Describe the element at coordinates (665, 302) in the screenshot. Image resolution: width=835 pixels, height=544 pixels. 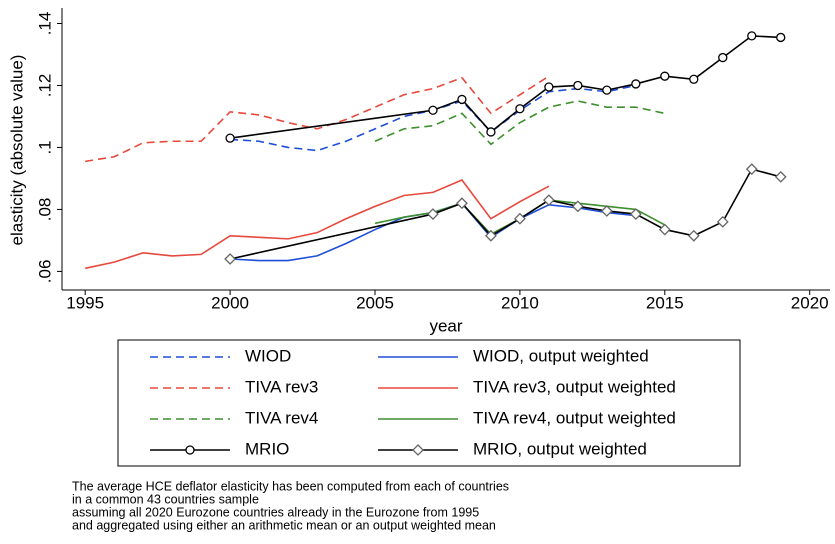
I see `x-tick-label: 2015` at that location.